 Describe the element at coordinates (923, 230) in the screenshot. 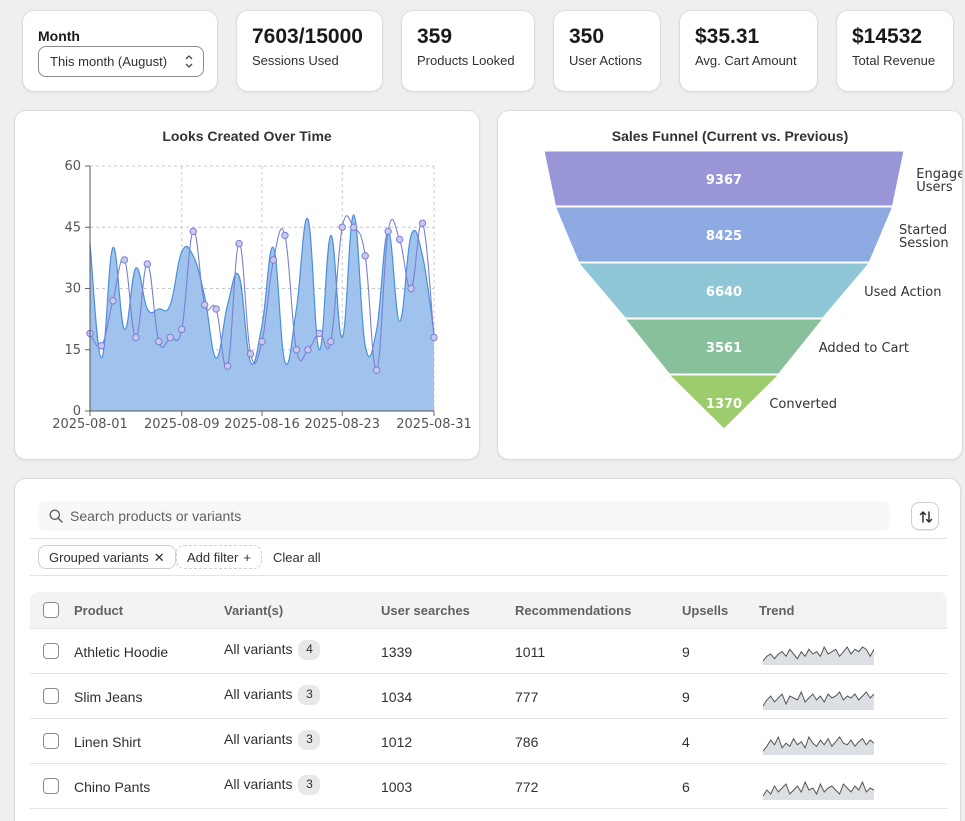

I see `funnel-stage-label: Started` at that location.